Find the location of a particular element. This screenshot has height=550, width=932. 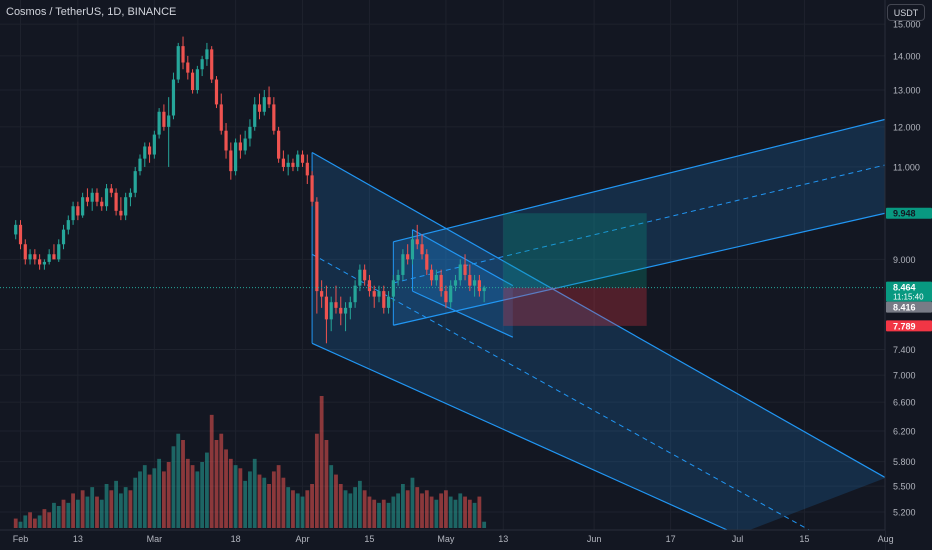

price-tick-label: 9.000 is located at coordinates (904, 260).